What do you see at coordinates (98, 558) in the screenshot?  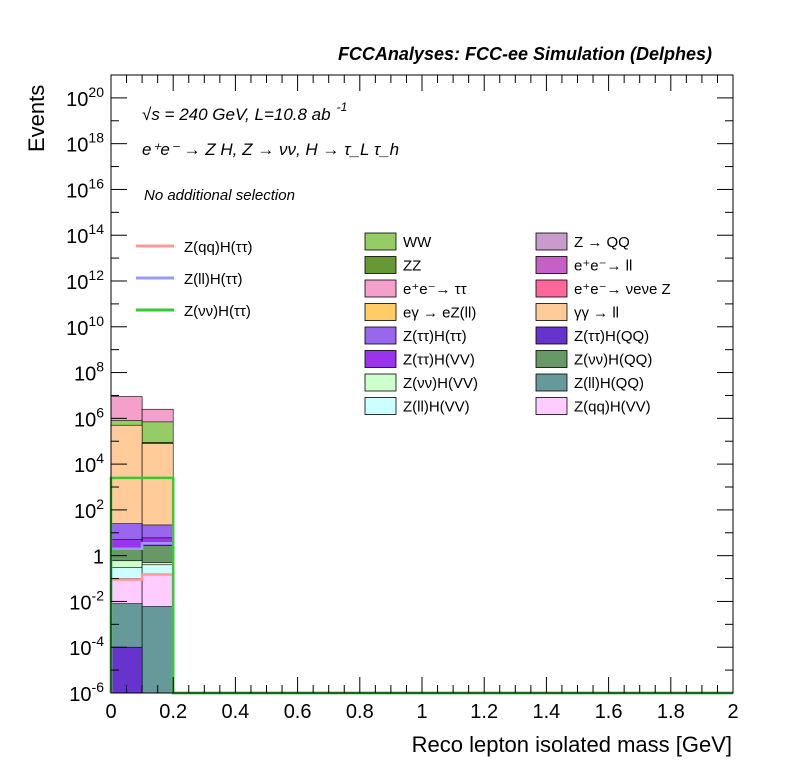 I see `y-tick-label: 1` at bounding box center [98, 558].